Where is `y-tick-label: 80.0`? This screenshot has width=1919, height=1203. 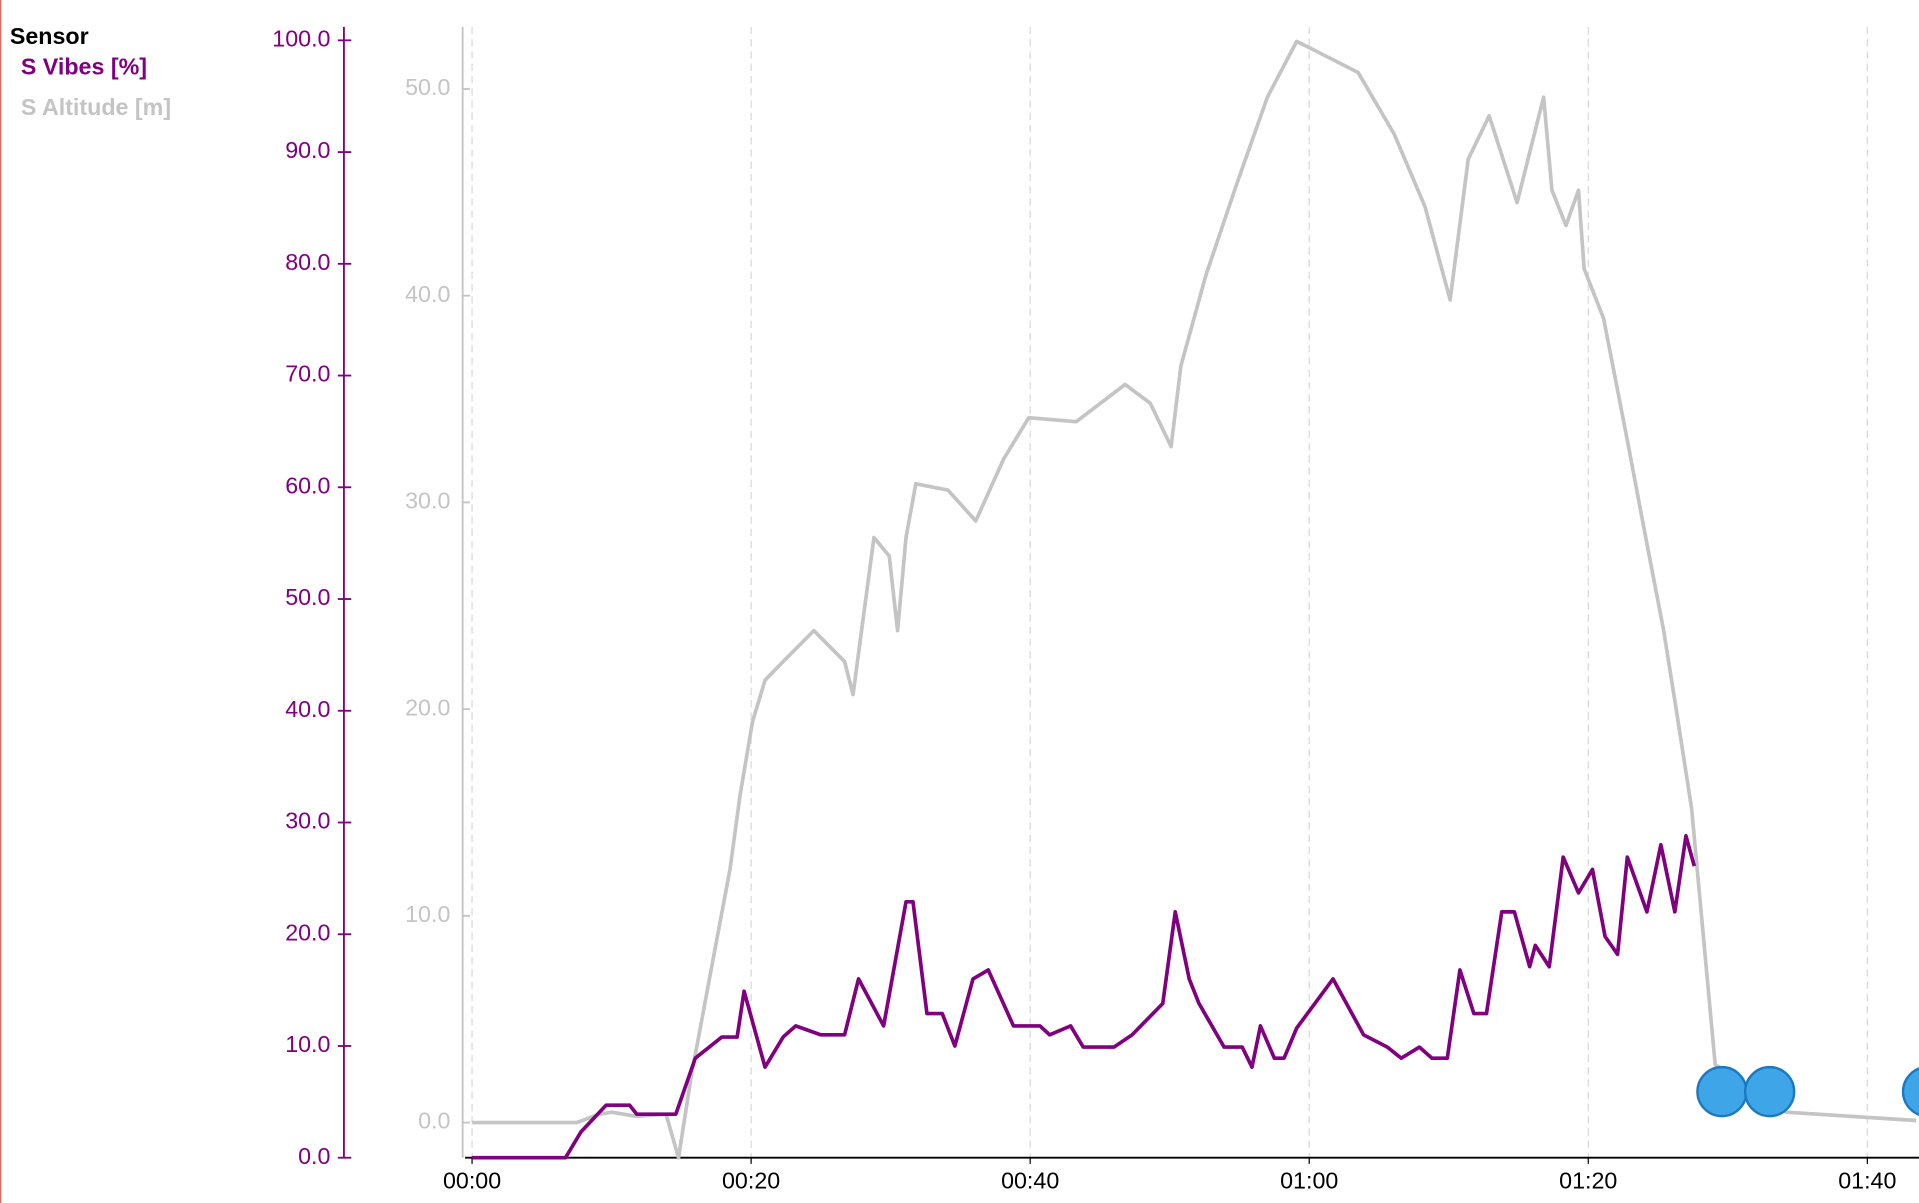
y-tick-label: 80.0 is located at coordinates (307, 262).